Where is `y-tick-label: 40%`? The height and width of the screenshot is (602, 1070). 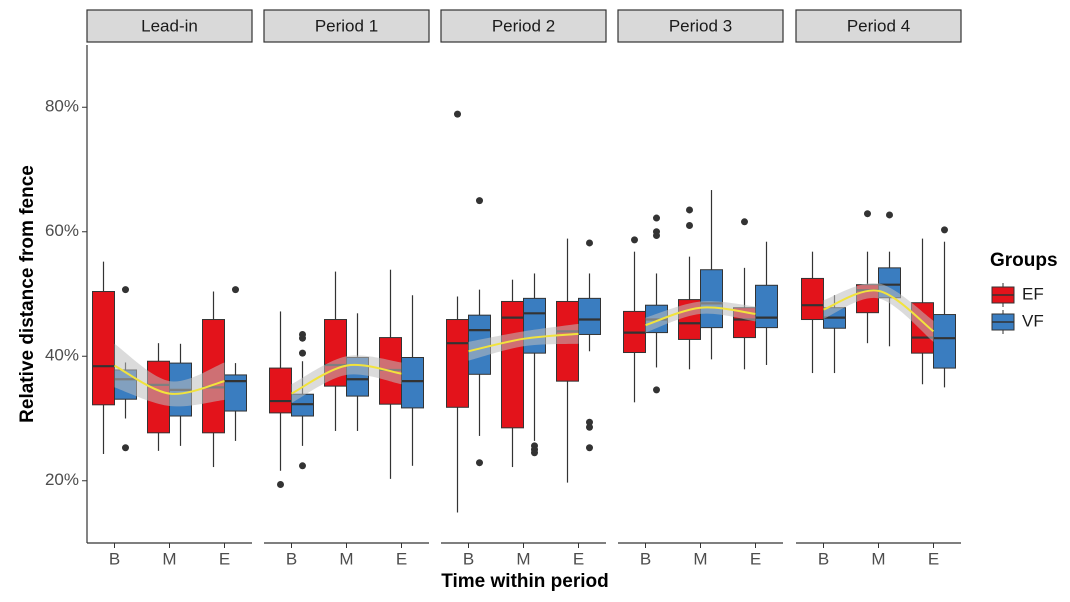 y-tick-label: 40% is located at coordinates (62, 355).